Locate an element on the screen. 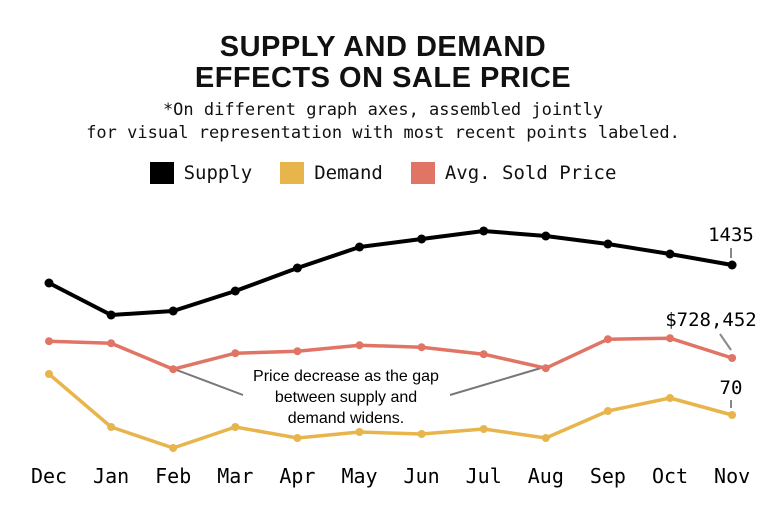 This screenshot has height=514, width=766. data-point-0-Dec is located at coordinates (49, 283).